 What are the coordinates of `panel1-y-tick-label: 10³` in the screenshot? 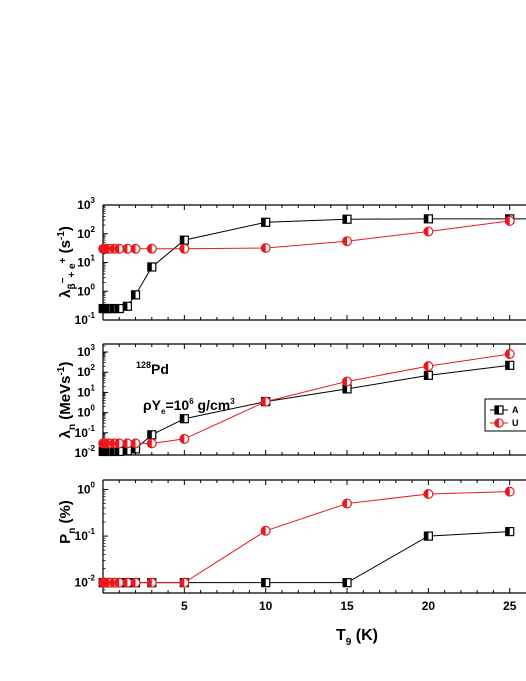 It's located at (86, 204).